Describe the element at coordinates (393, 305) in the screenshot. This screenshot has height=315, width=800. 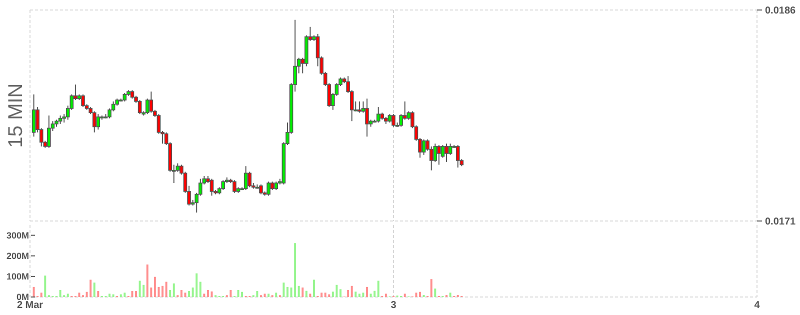
I see `x-tick-label: 3` at that location.